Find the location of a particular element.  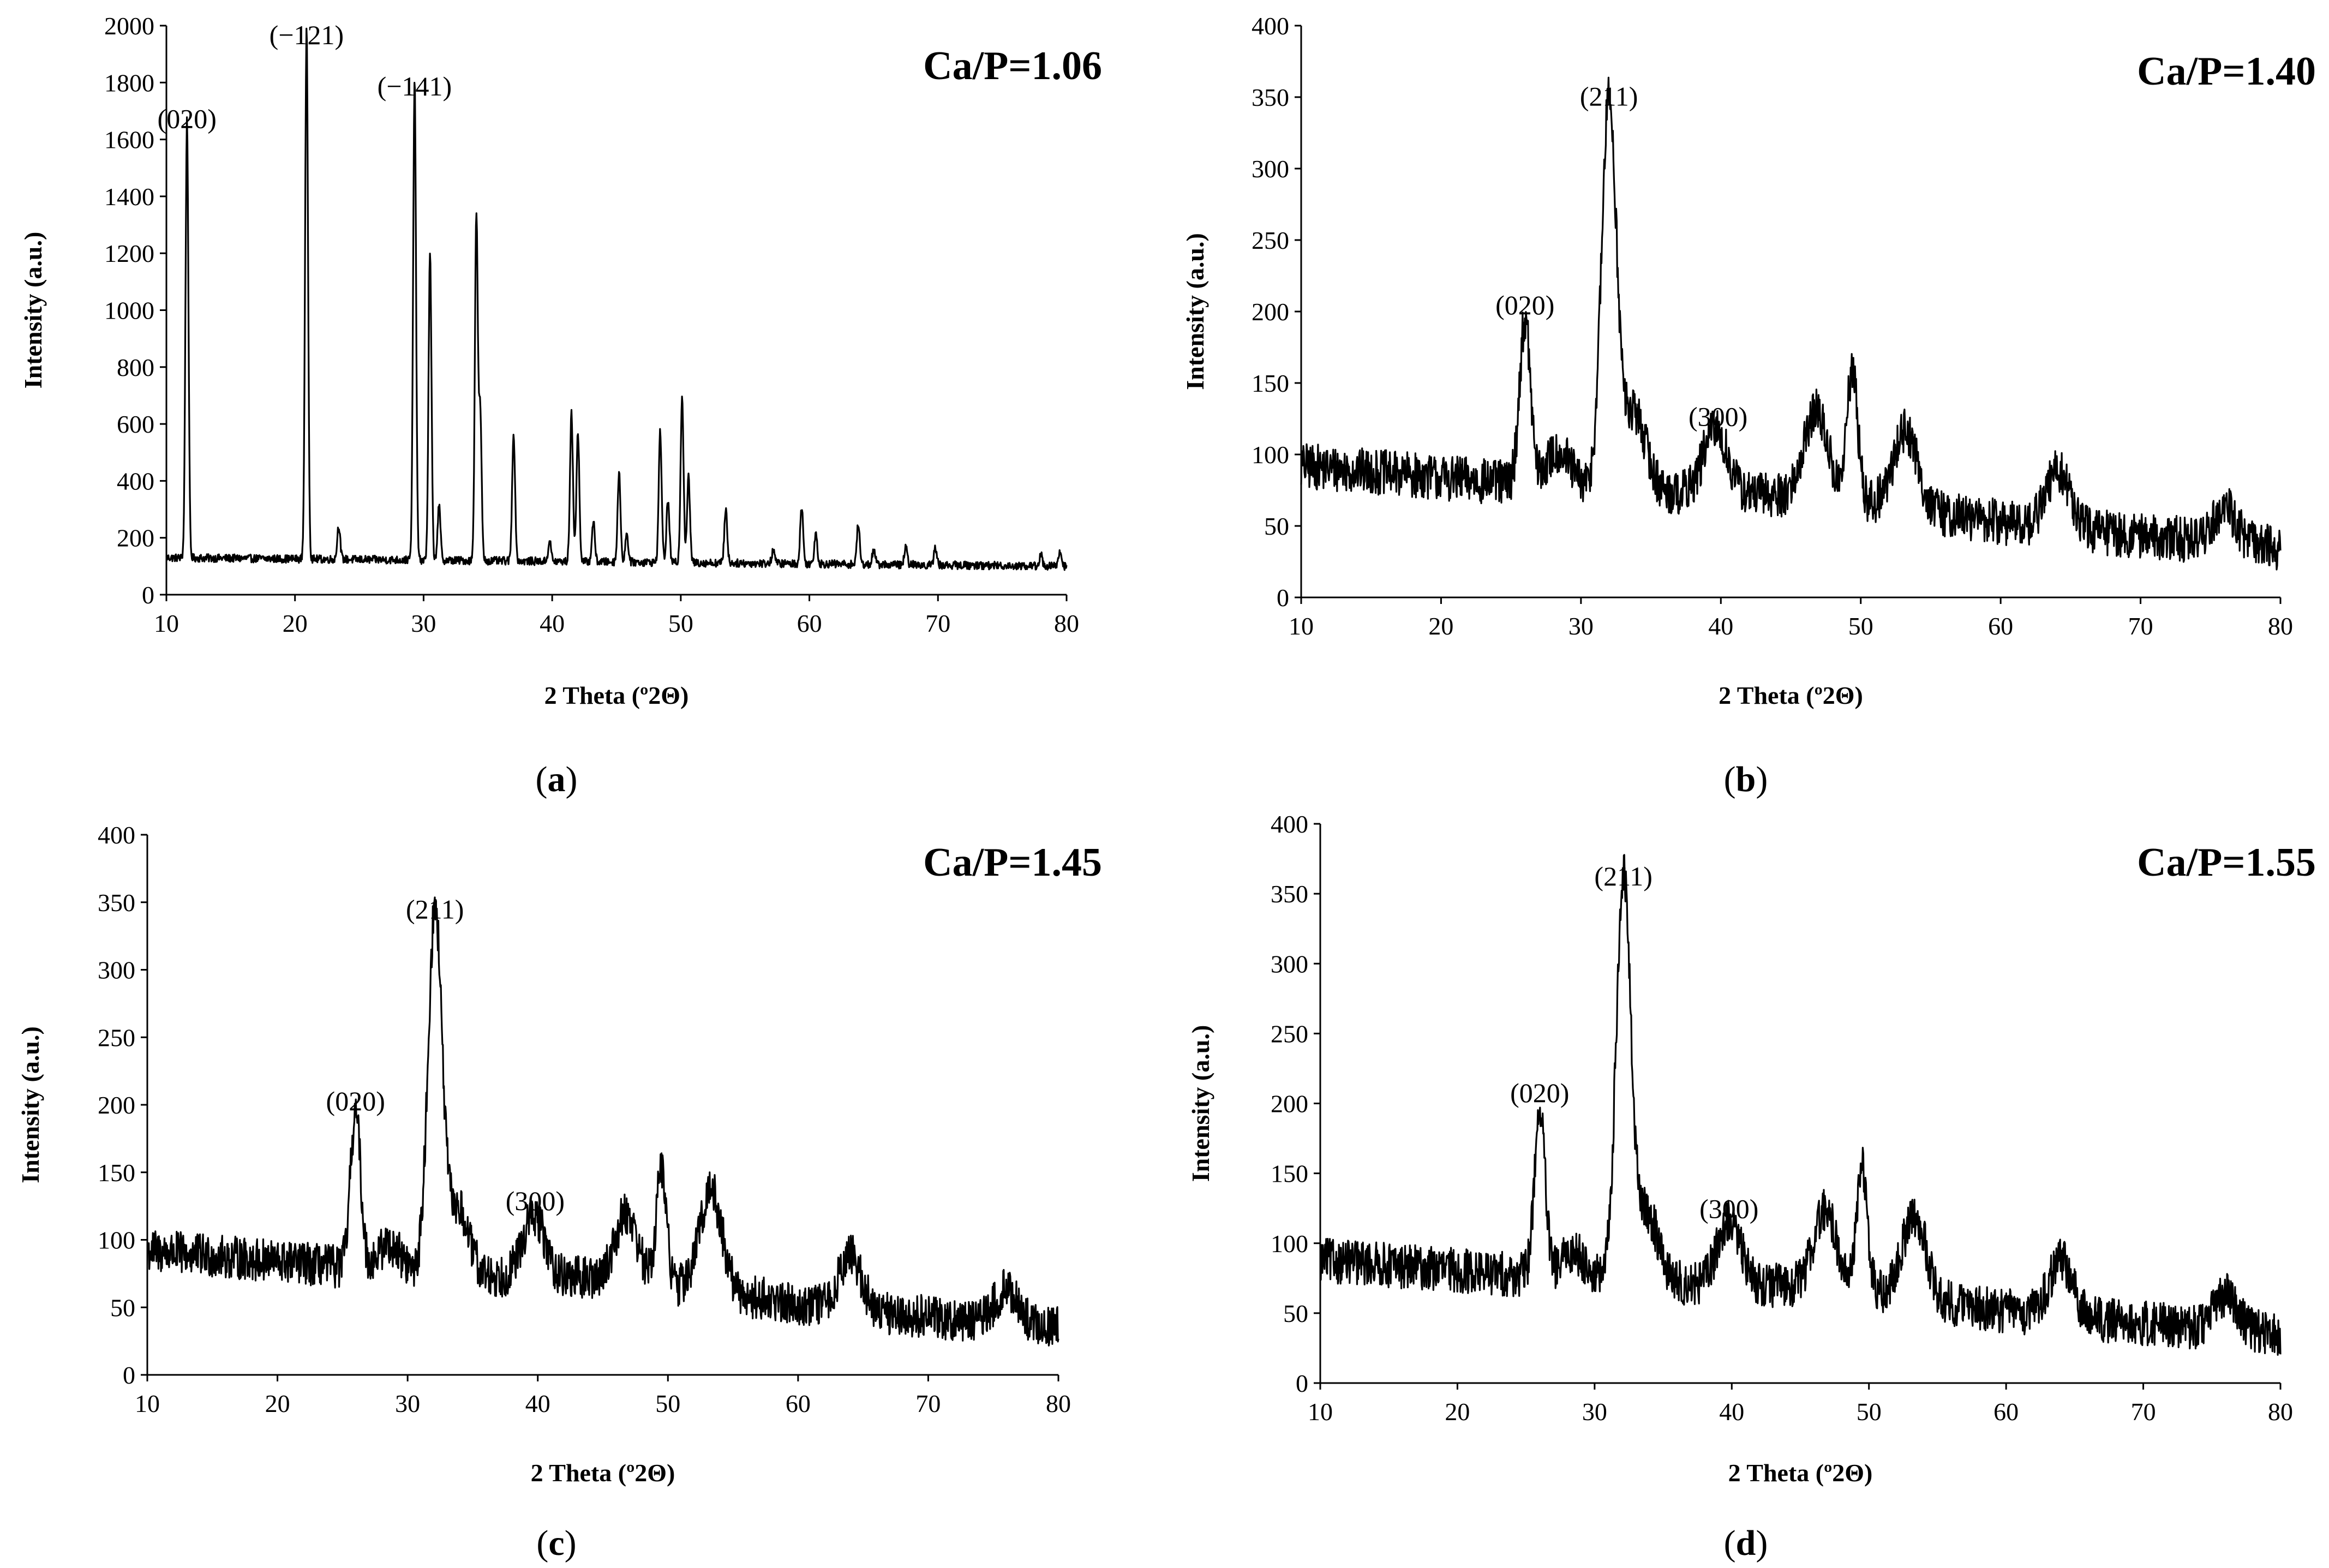

plot-title: Ca/P=1.45 is located at coordinates (1013, 862).